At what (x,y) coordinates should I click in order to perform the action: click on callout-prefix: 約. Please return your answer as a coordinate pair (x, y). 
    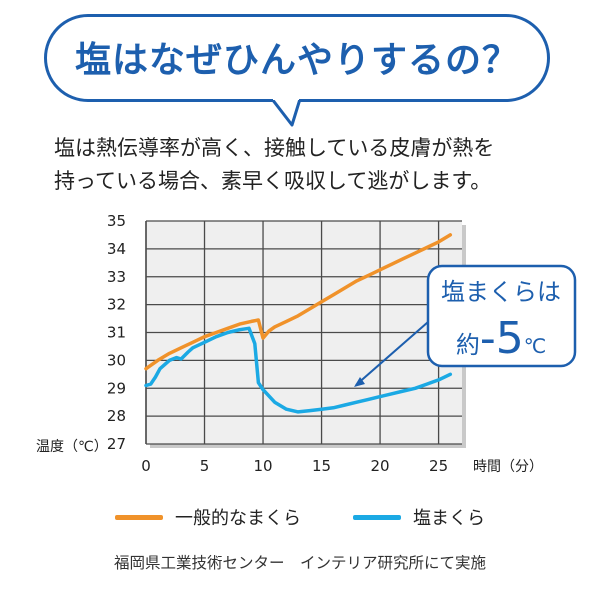
    Looking at the image, I should click on (468, 345).